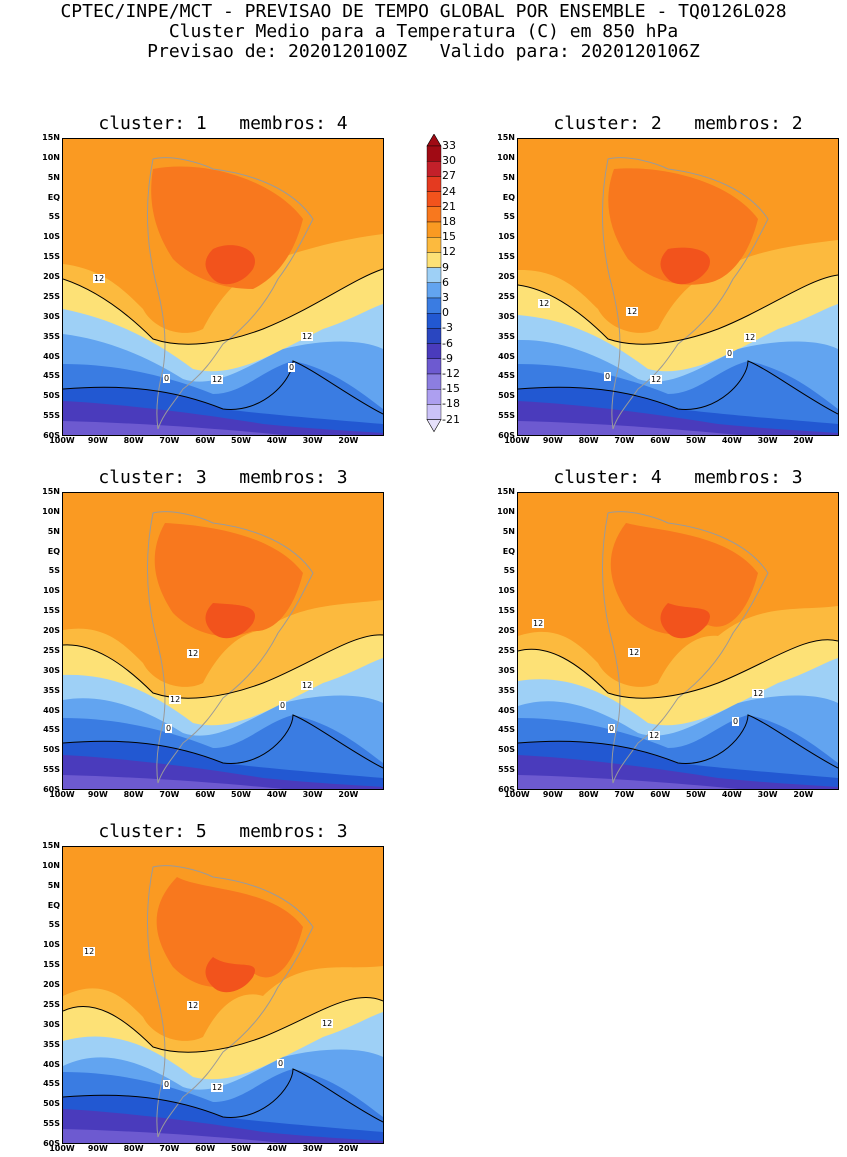  I want to click on map-panel-cluster-3: 12 12 12 0 0, so click(223, 641).